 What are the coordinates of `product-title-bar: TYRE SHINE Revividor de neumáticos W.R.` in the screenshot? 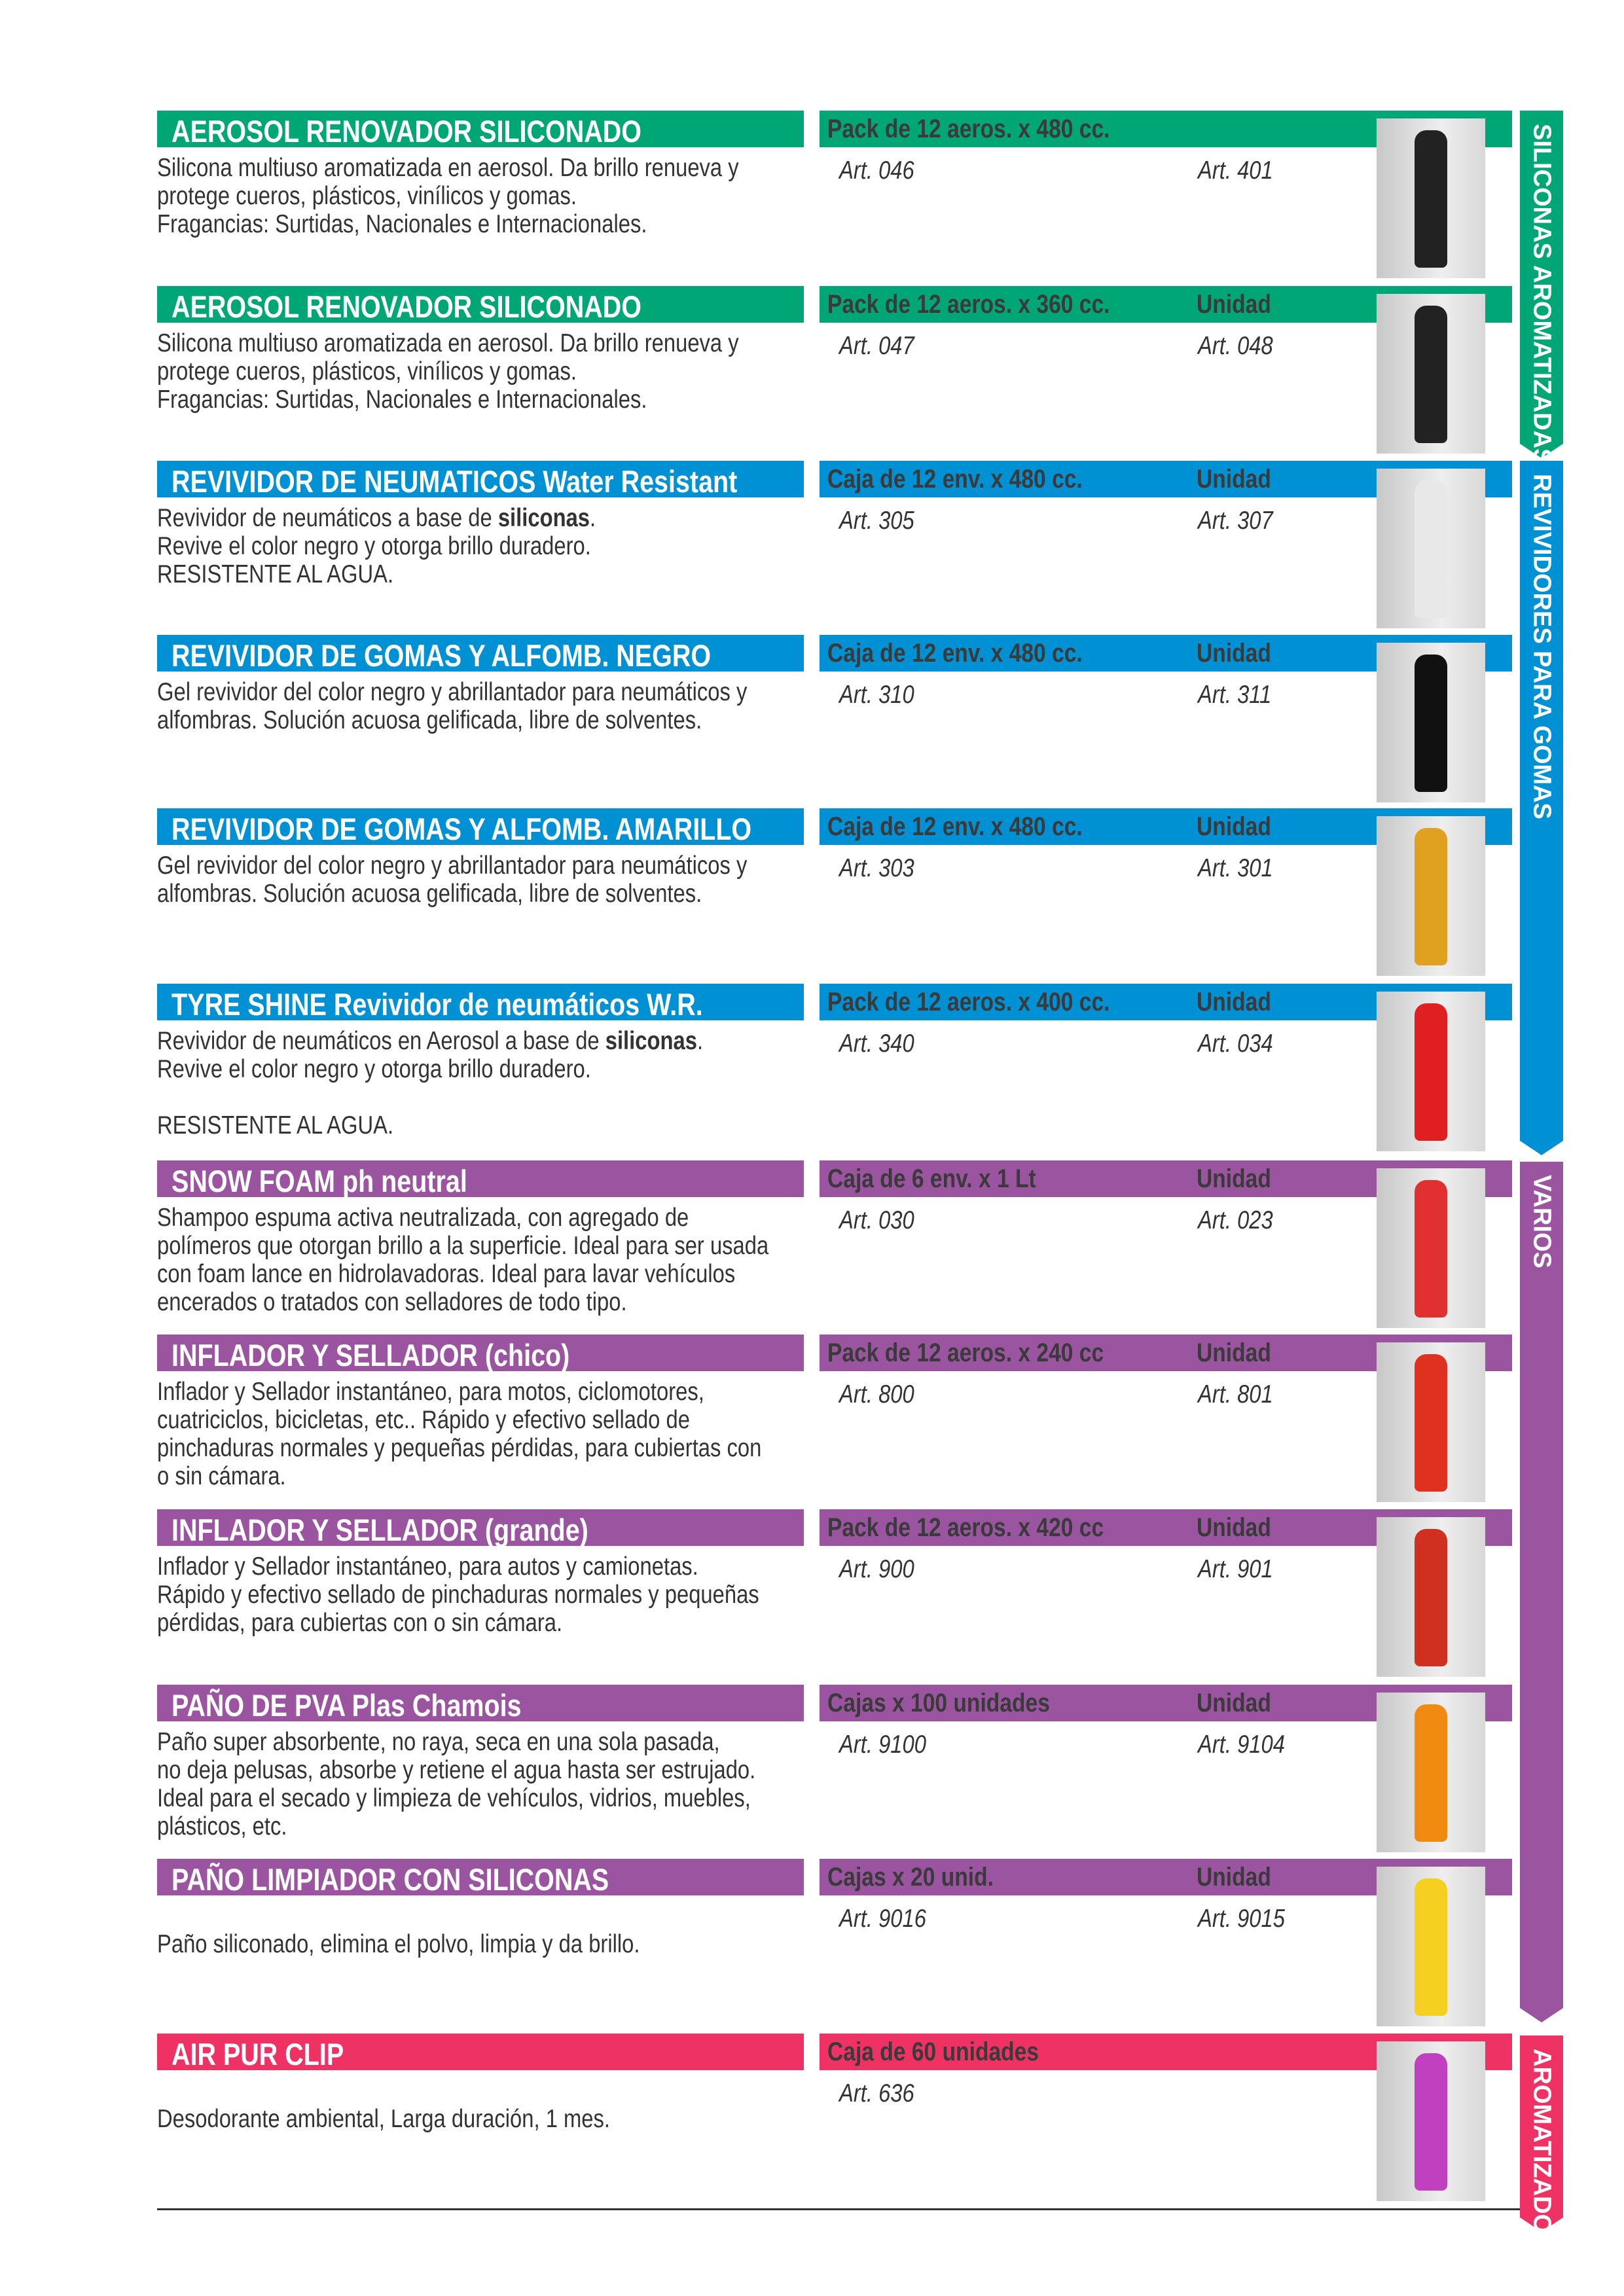 It's located at (480, 1003).